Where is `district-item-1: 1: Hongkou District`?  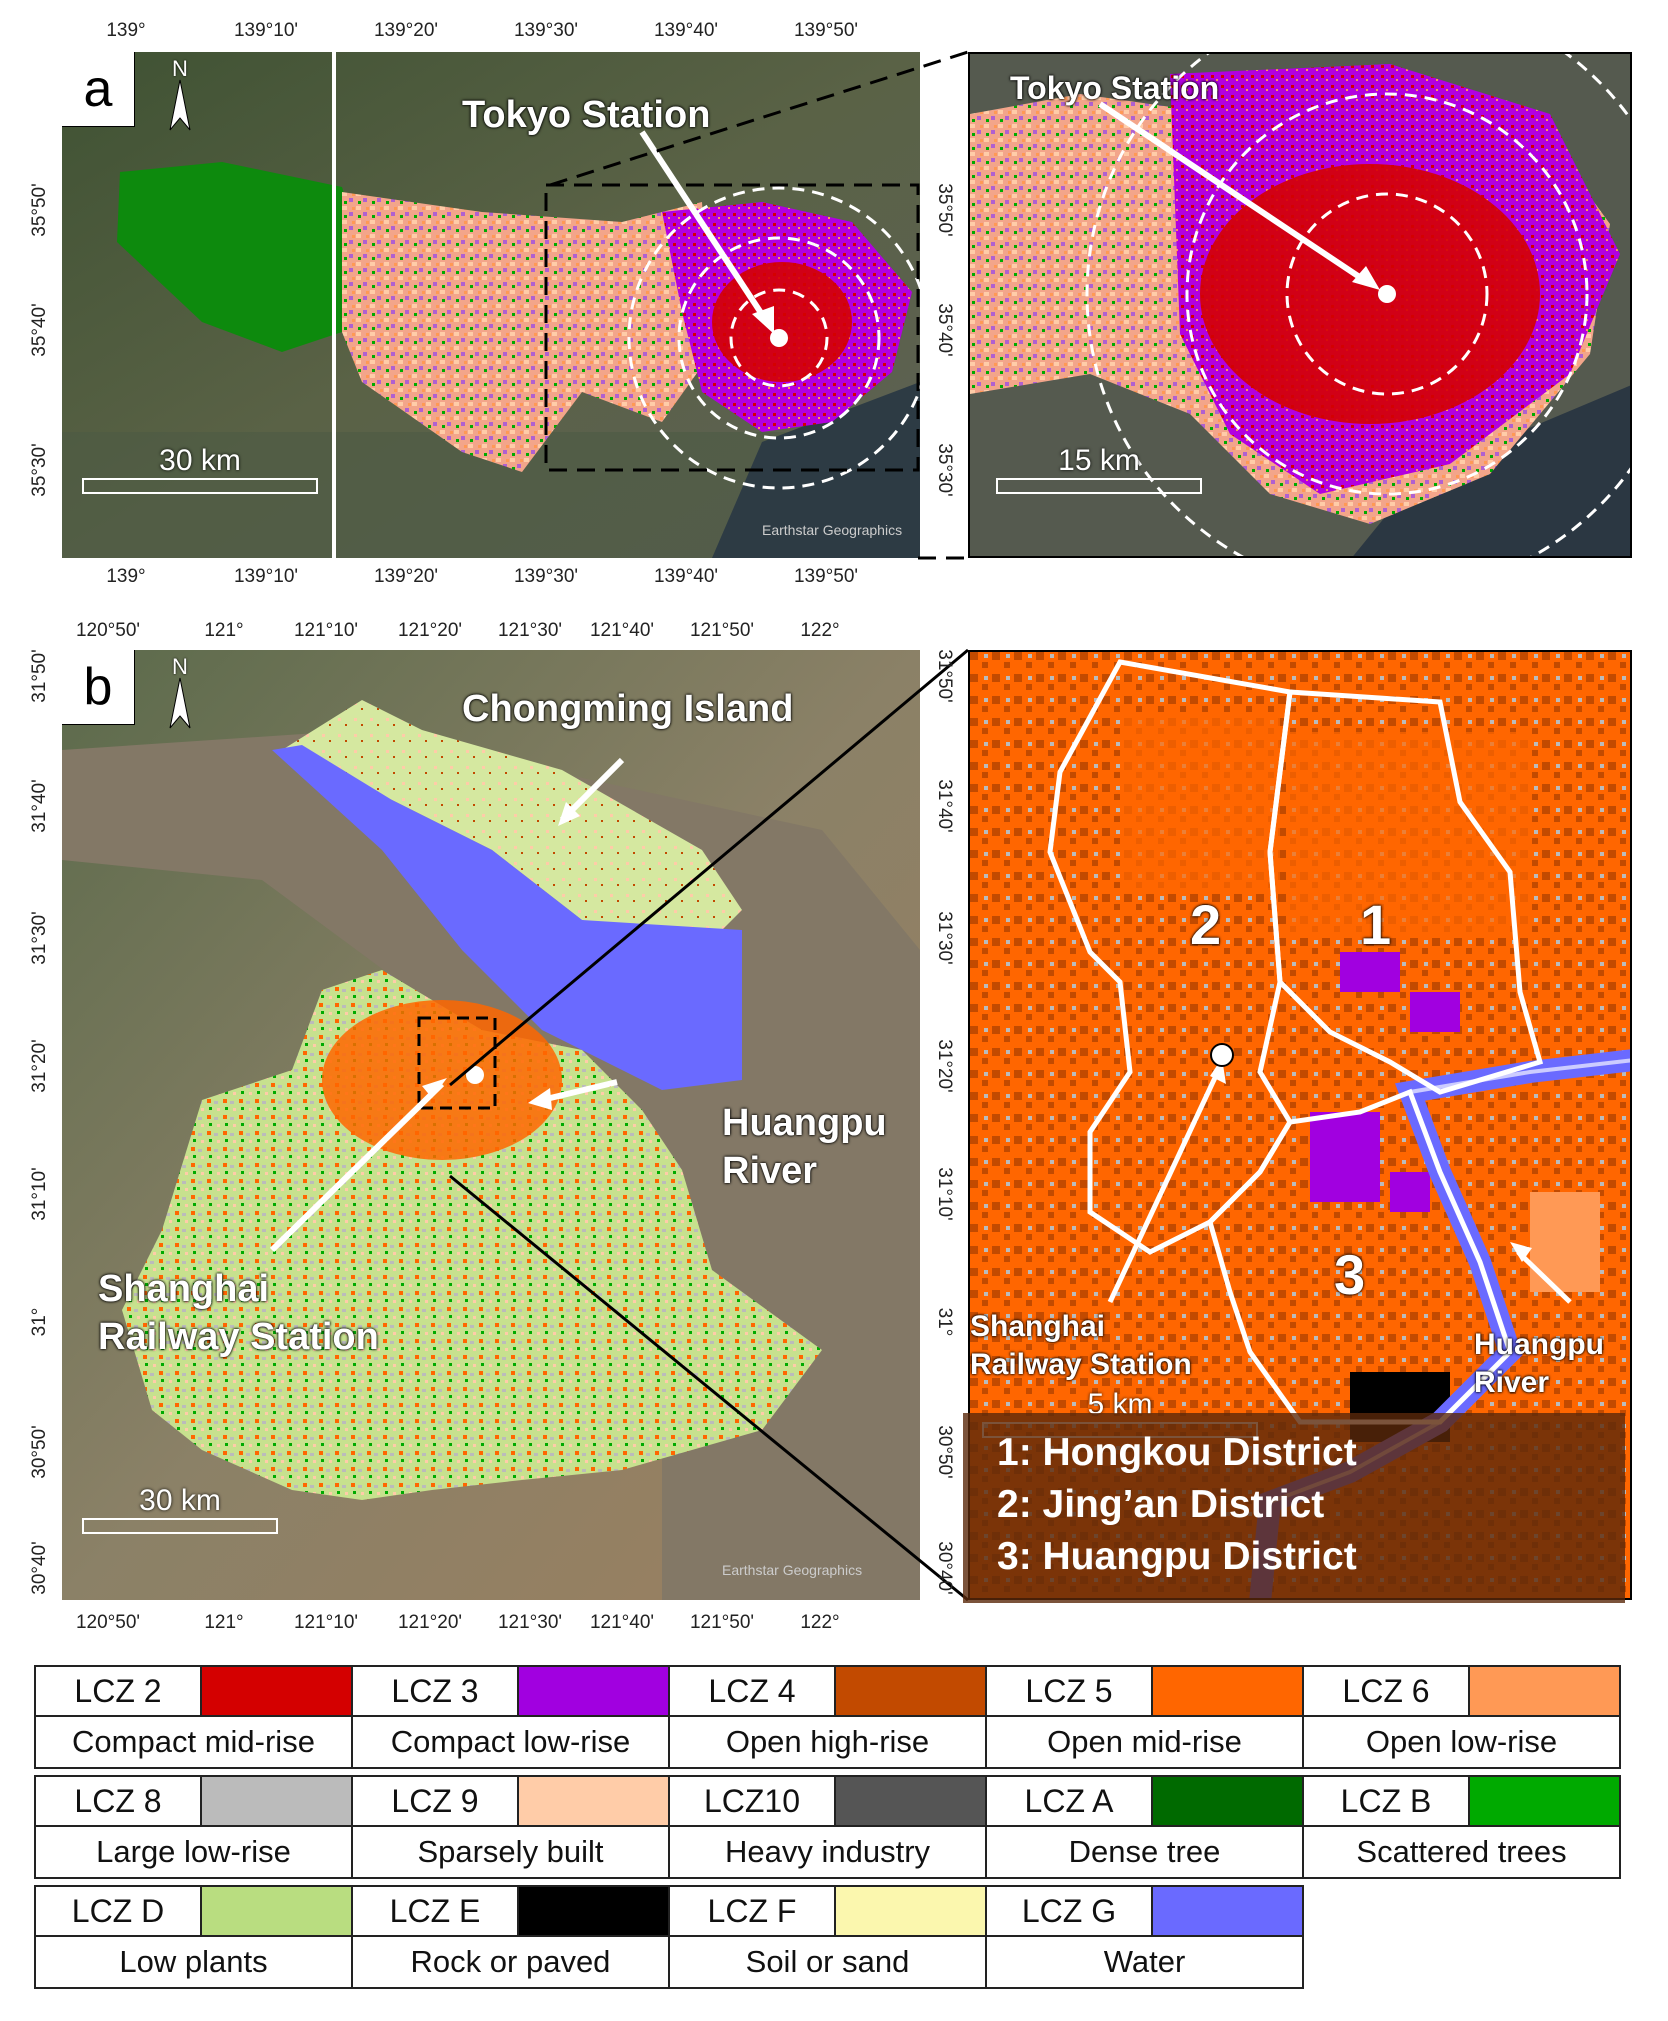 district-item-1: 1: Hongkou District is located at coordinates (1177, 1452).